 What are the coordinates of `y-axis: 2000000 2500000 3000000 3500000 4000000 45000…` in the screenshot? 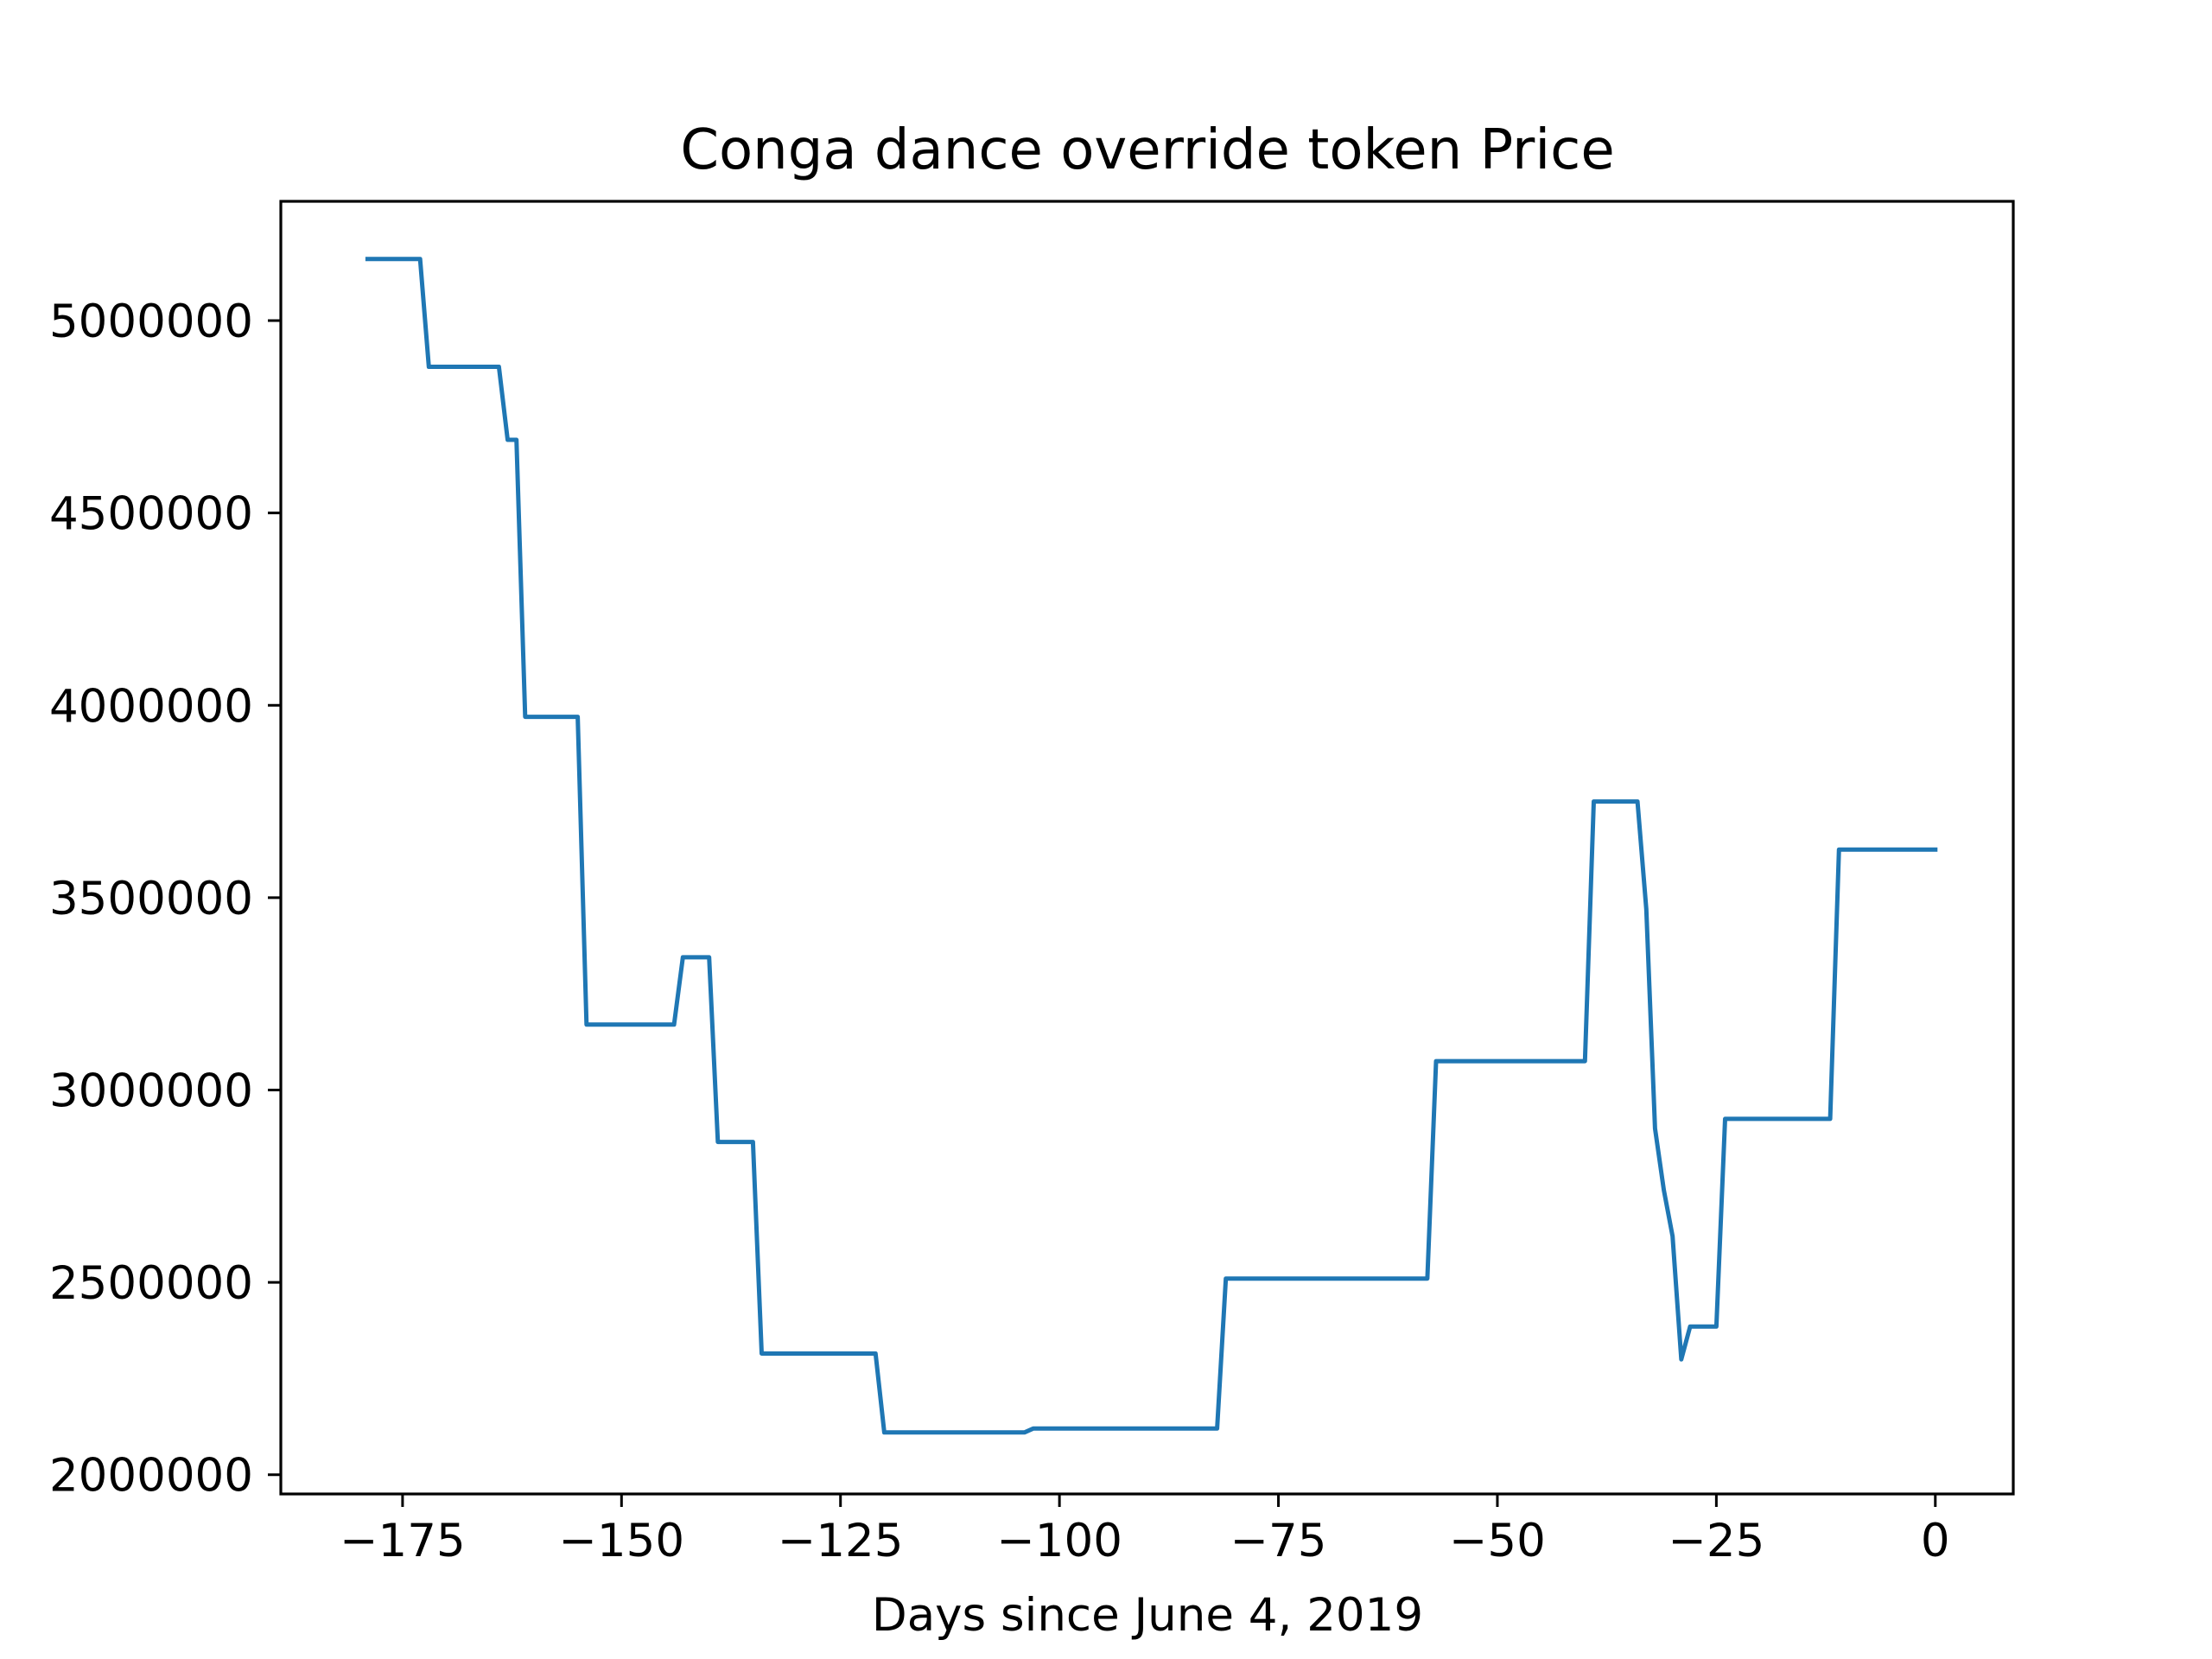 It's located at (165, 899).